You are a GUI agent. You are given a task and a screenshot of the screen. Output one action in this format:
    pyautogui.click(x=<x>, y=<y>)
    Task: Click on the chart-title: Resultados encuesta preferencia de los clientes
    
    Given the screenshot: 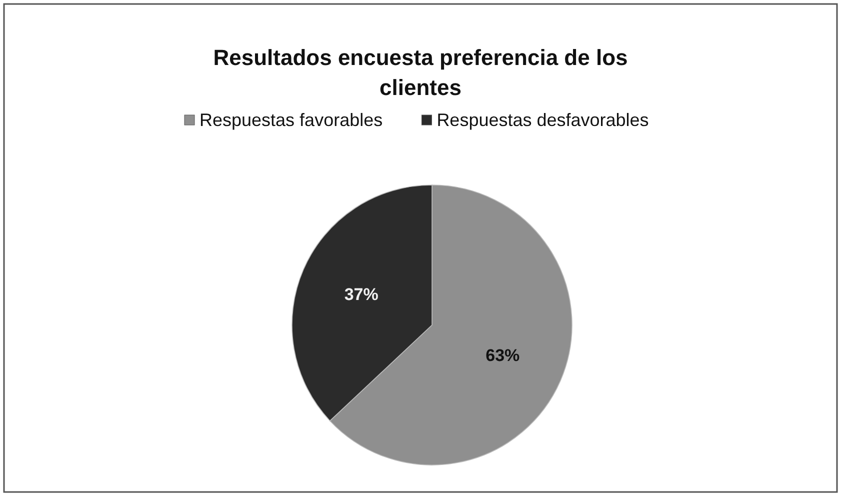 What is the action you would take?
    pyautogui.click(x=420, y=72)
    